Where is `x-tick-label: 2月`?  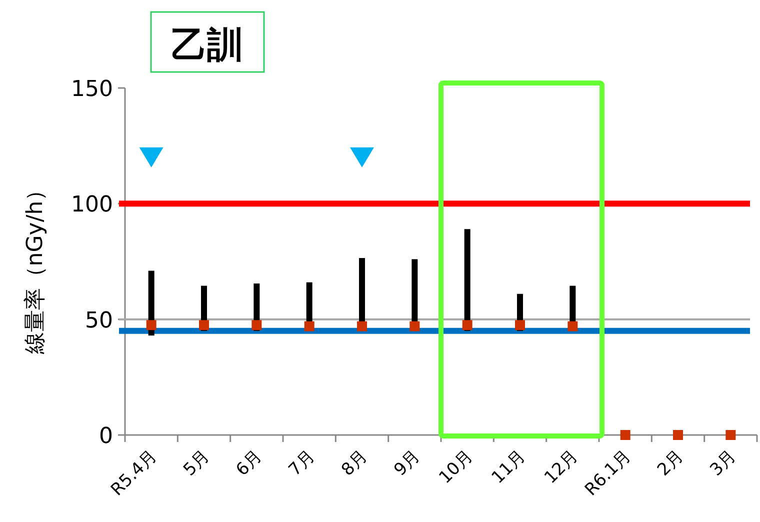 x-tick-label: 2月 is located at coordinates (671, 463).